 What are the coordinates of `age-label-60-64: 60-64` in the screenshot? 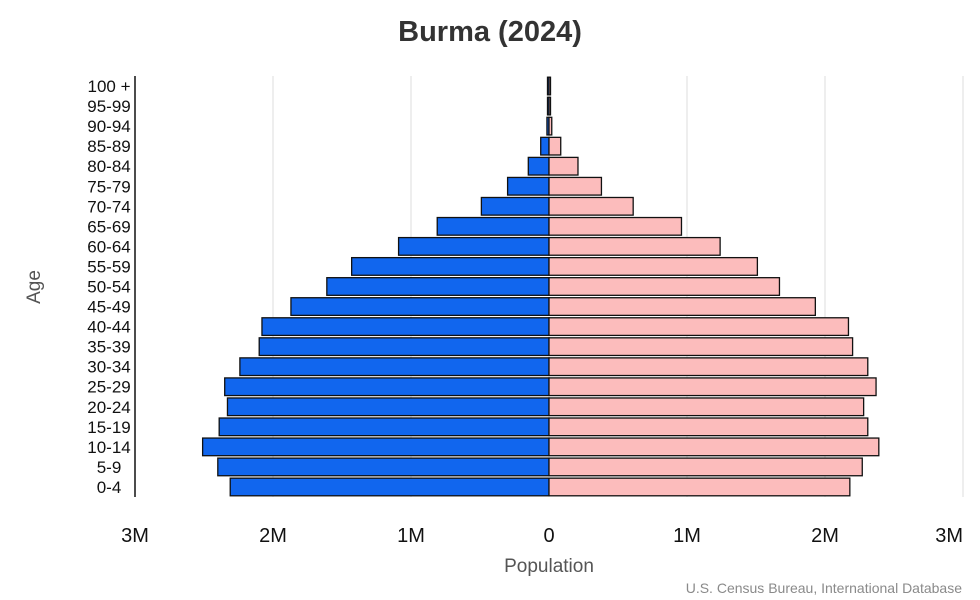 It's located at (108, 246).